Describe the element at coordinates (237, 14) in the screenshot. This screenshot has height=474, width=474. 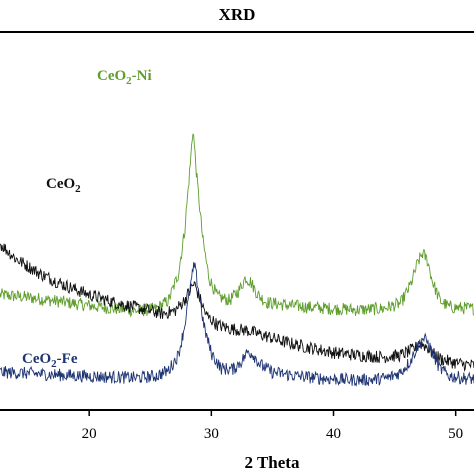
I see `chart-title: XRD` at that location.